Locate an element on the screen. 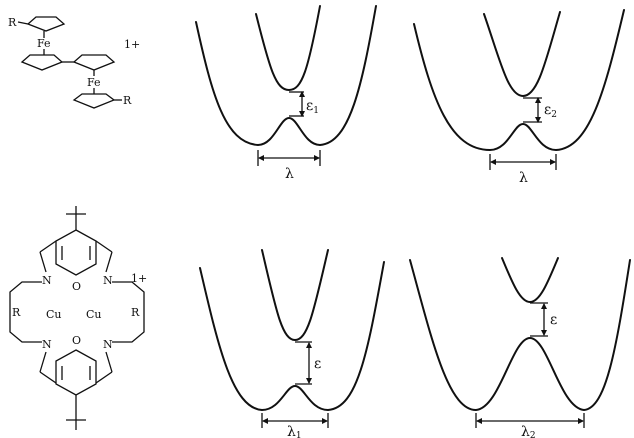 This screenshot has width=634, height=438. oxygen-atom-top: O is located at coordinates (76, 286).